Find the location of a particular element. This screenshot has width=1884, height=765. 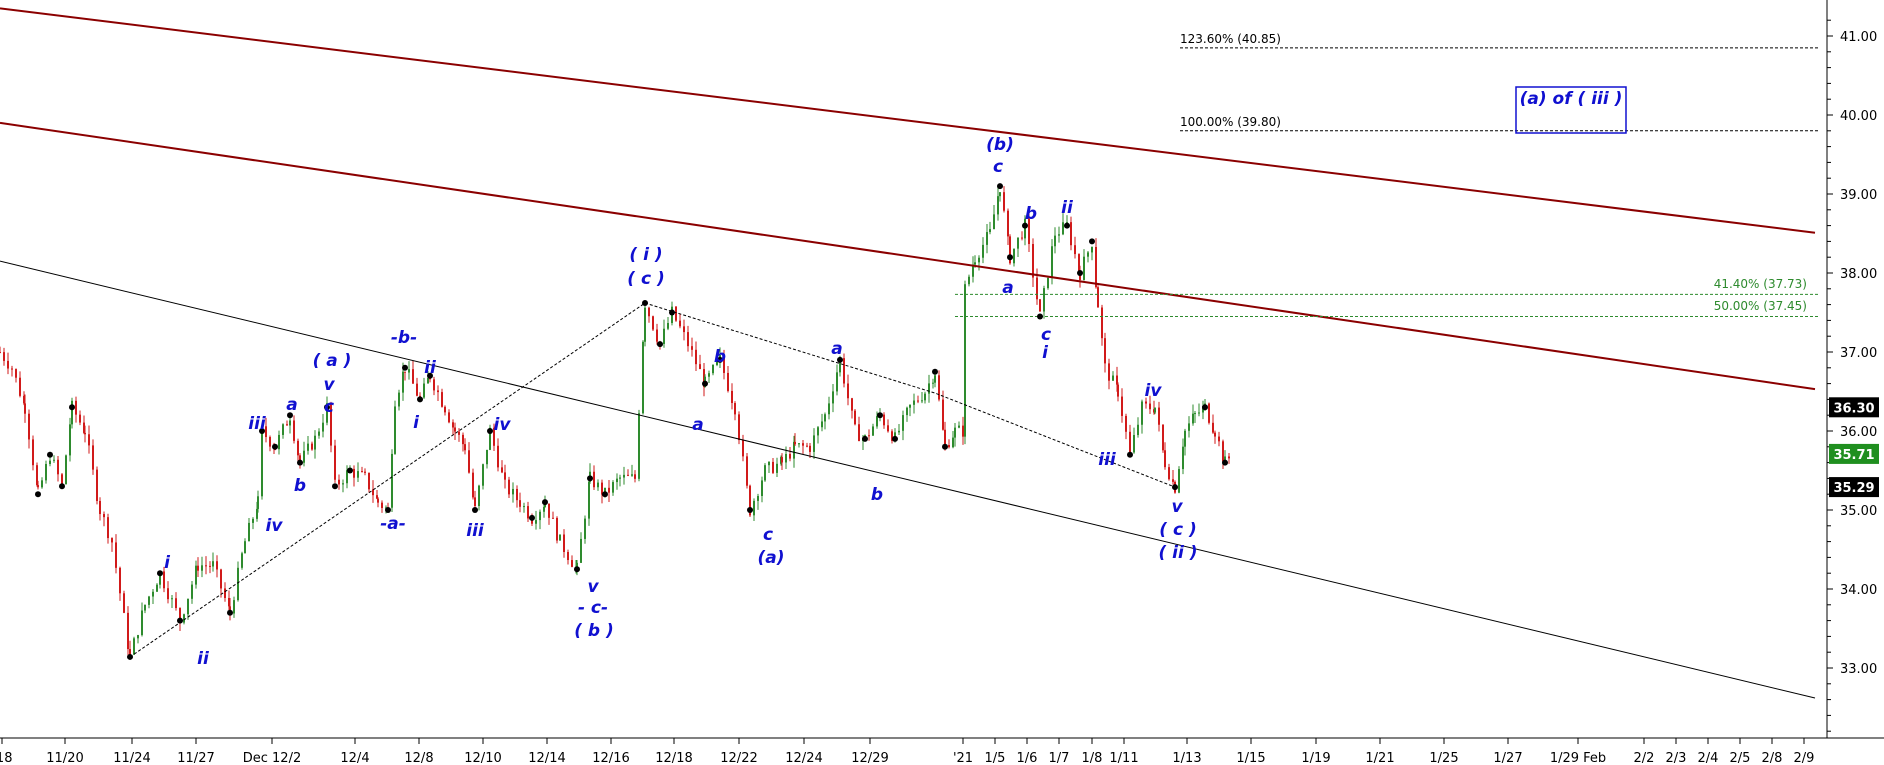

x-tick-label: 1/6 is located at coordinates (1027, 758).